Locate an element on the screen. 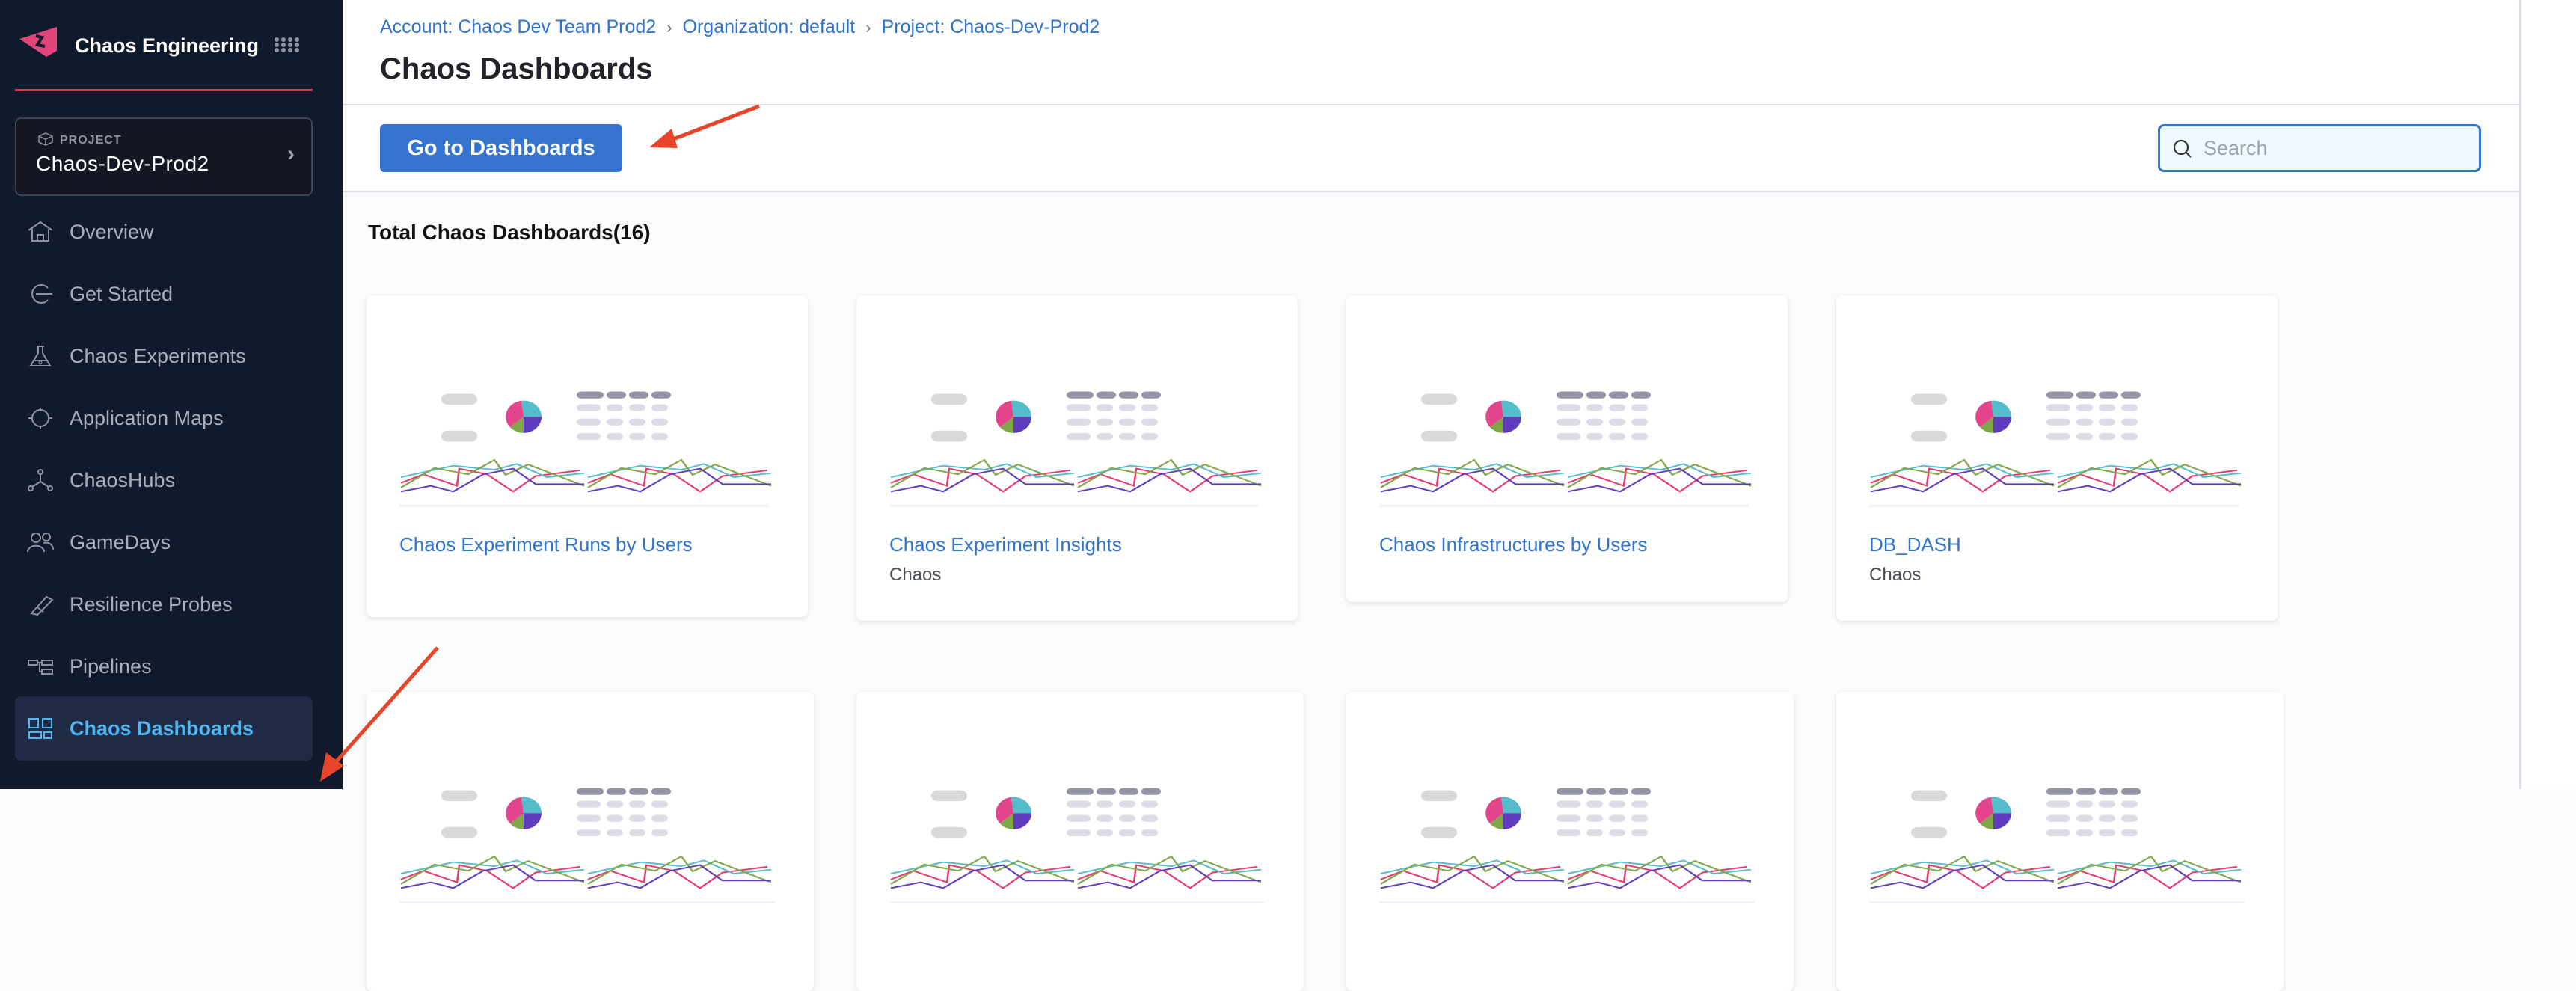 This screenshot has width=2576, height=991. sidebar-item-application-maps: Application Maps is located at coordinates (164, 418).